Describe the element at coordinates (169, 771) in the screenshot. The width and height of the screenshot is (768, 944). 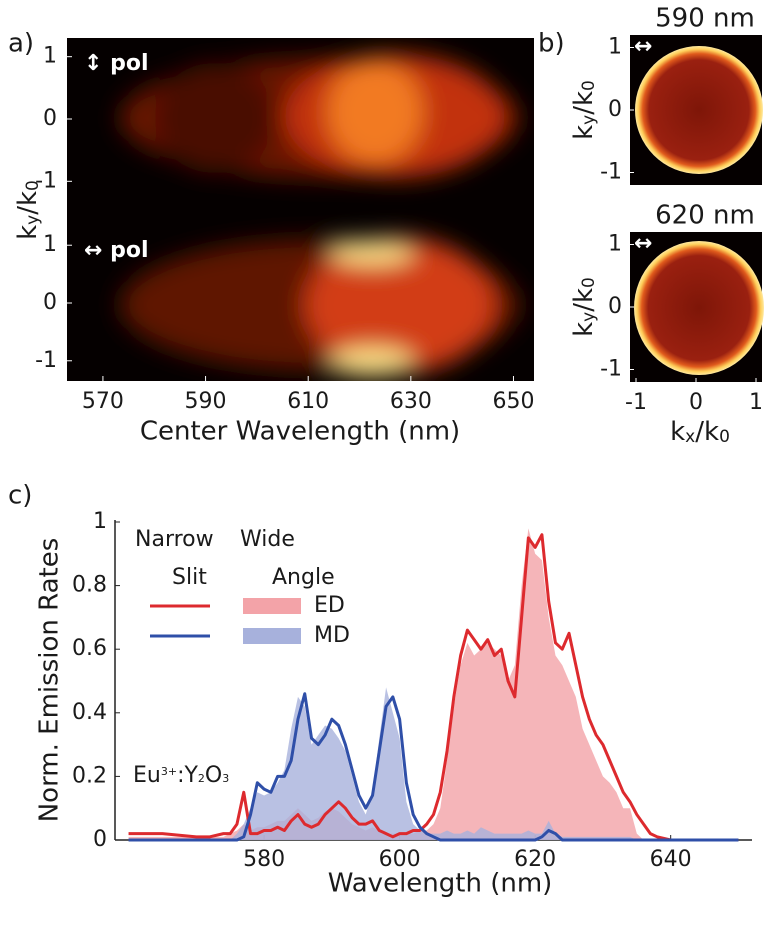
I see `text-segment: 3+` at that location.